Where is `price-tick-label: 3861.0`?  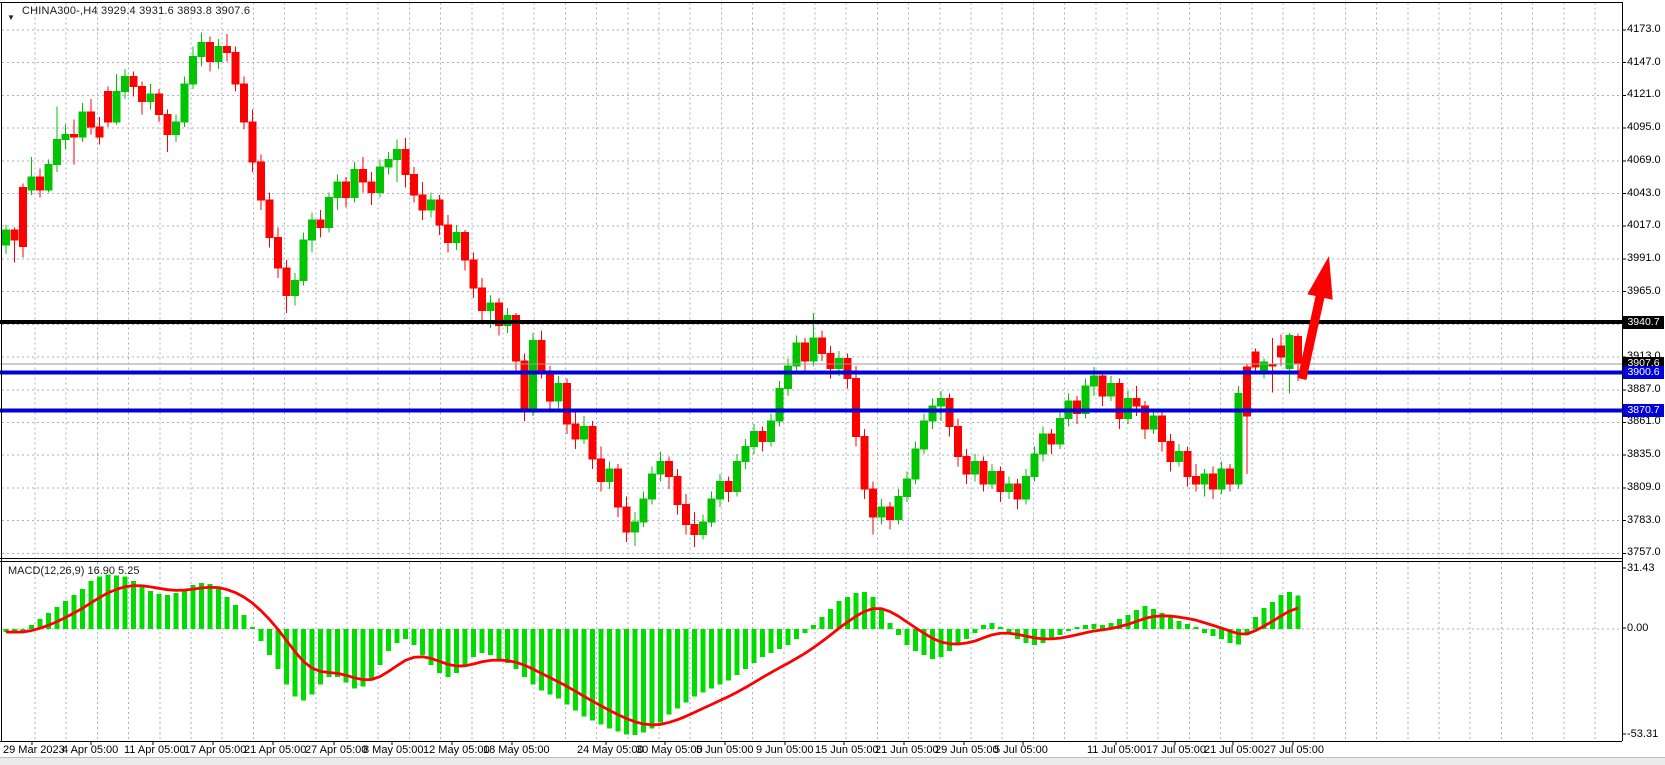 price-tick-label: 3861.0 is located at coordinates (1644, 421).